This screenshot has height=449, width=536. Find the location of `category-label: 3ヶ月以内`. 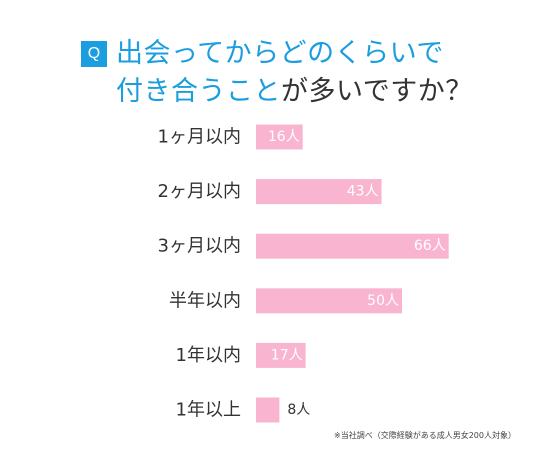

category-label: 3ヶ月以内 is located at coordinates (199, 246).